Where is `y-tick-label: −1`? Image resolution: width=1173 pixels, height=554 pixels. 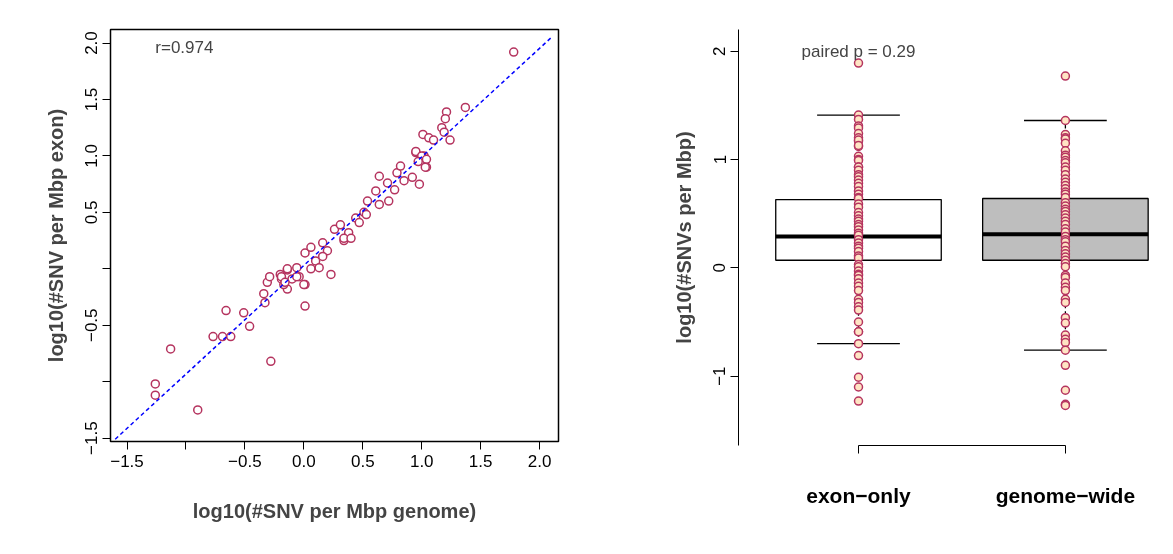
y-tick-label: −1 is located at coordinates (720, 376).